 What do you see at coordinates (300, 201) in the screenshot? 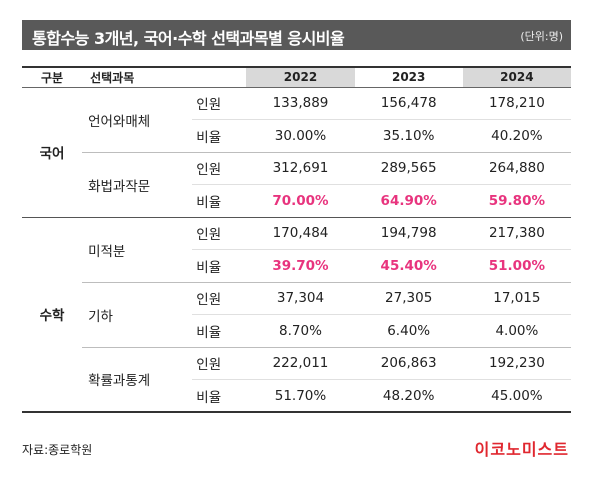
I see `ratio-cell: 70.00%` at bounding box center [300, 201].